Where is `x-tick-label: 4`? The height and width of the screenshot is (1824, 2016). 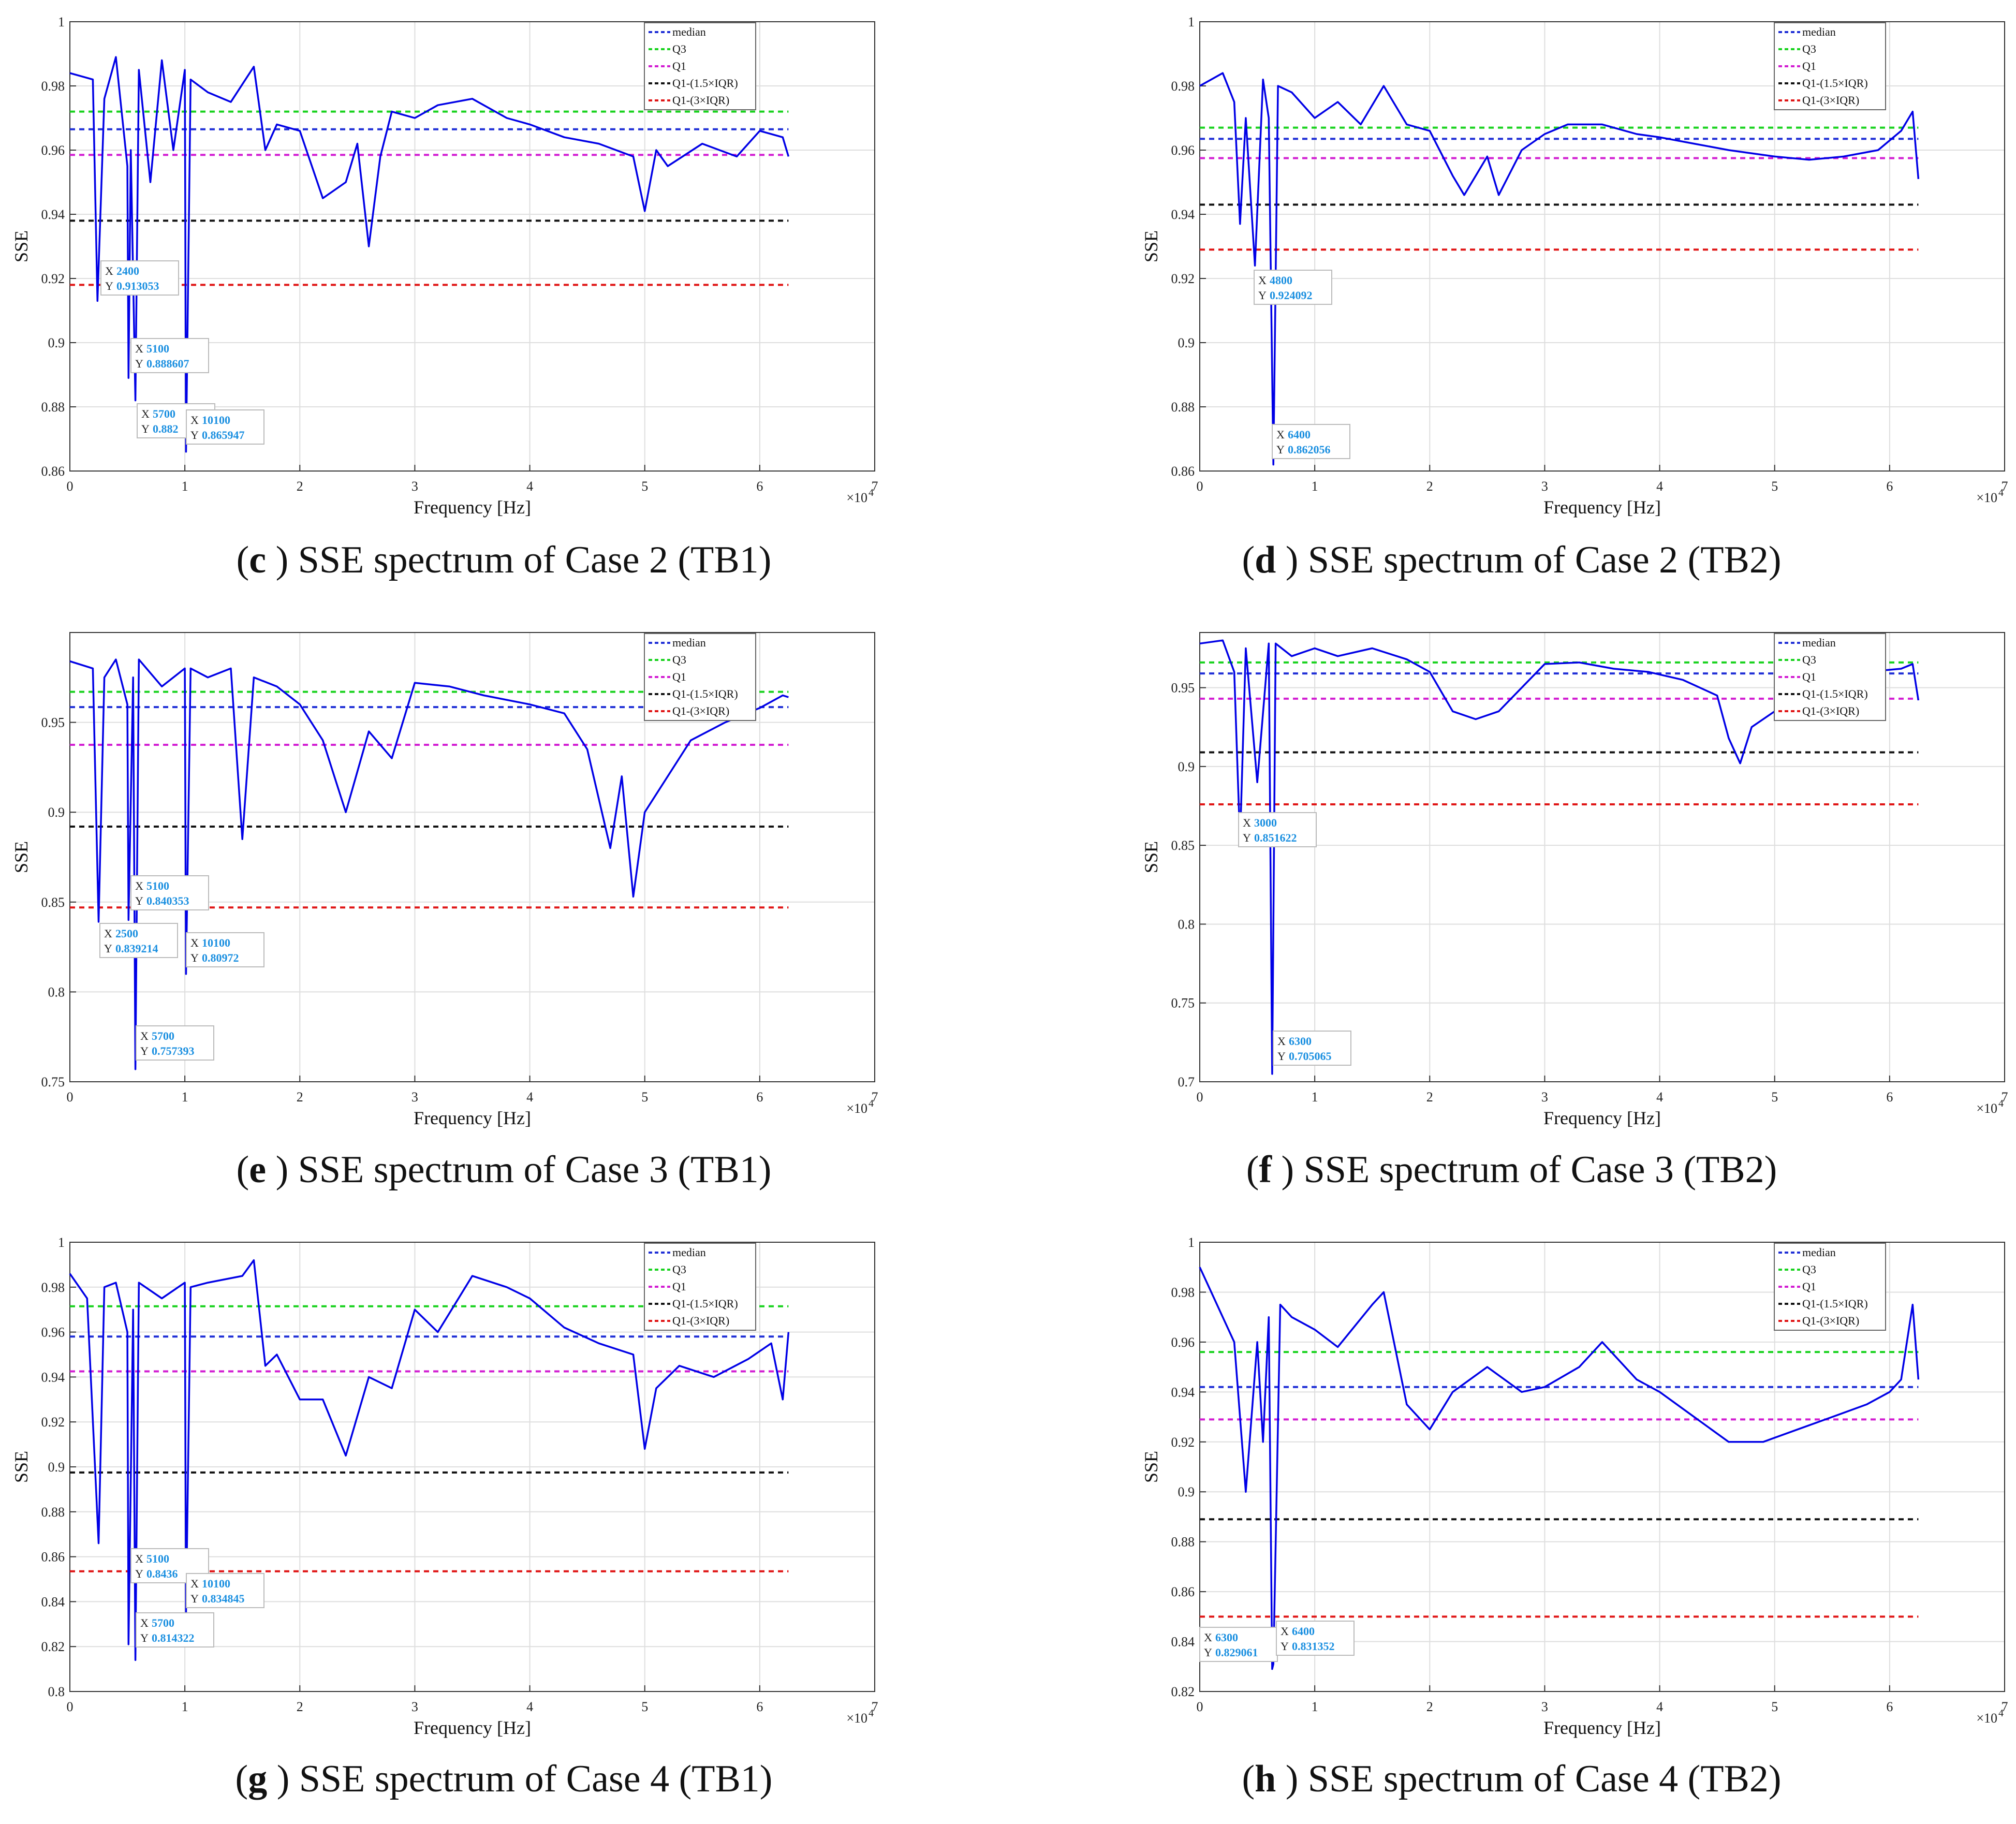 x-tick-label: 4 is located at coordinates (529, 1097).